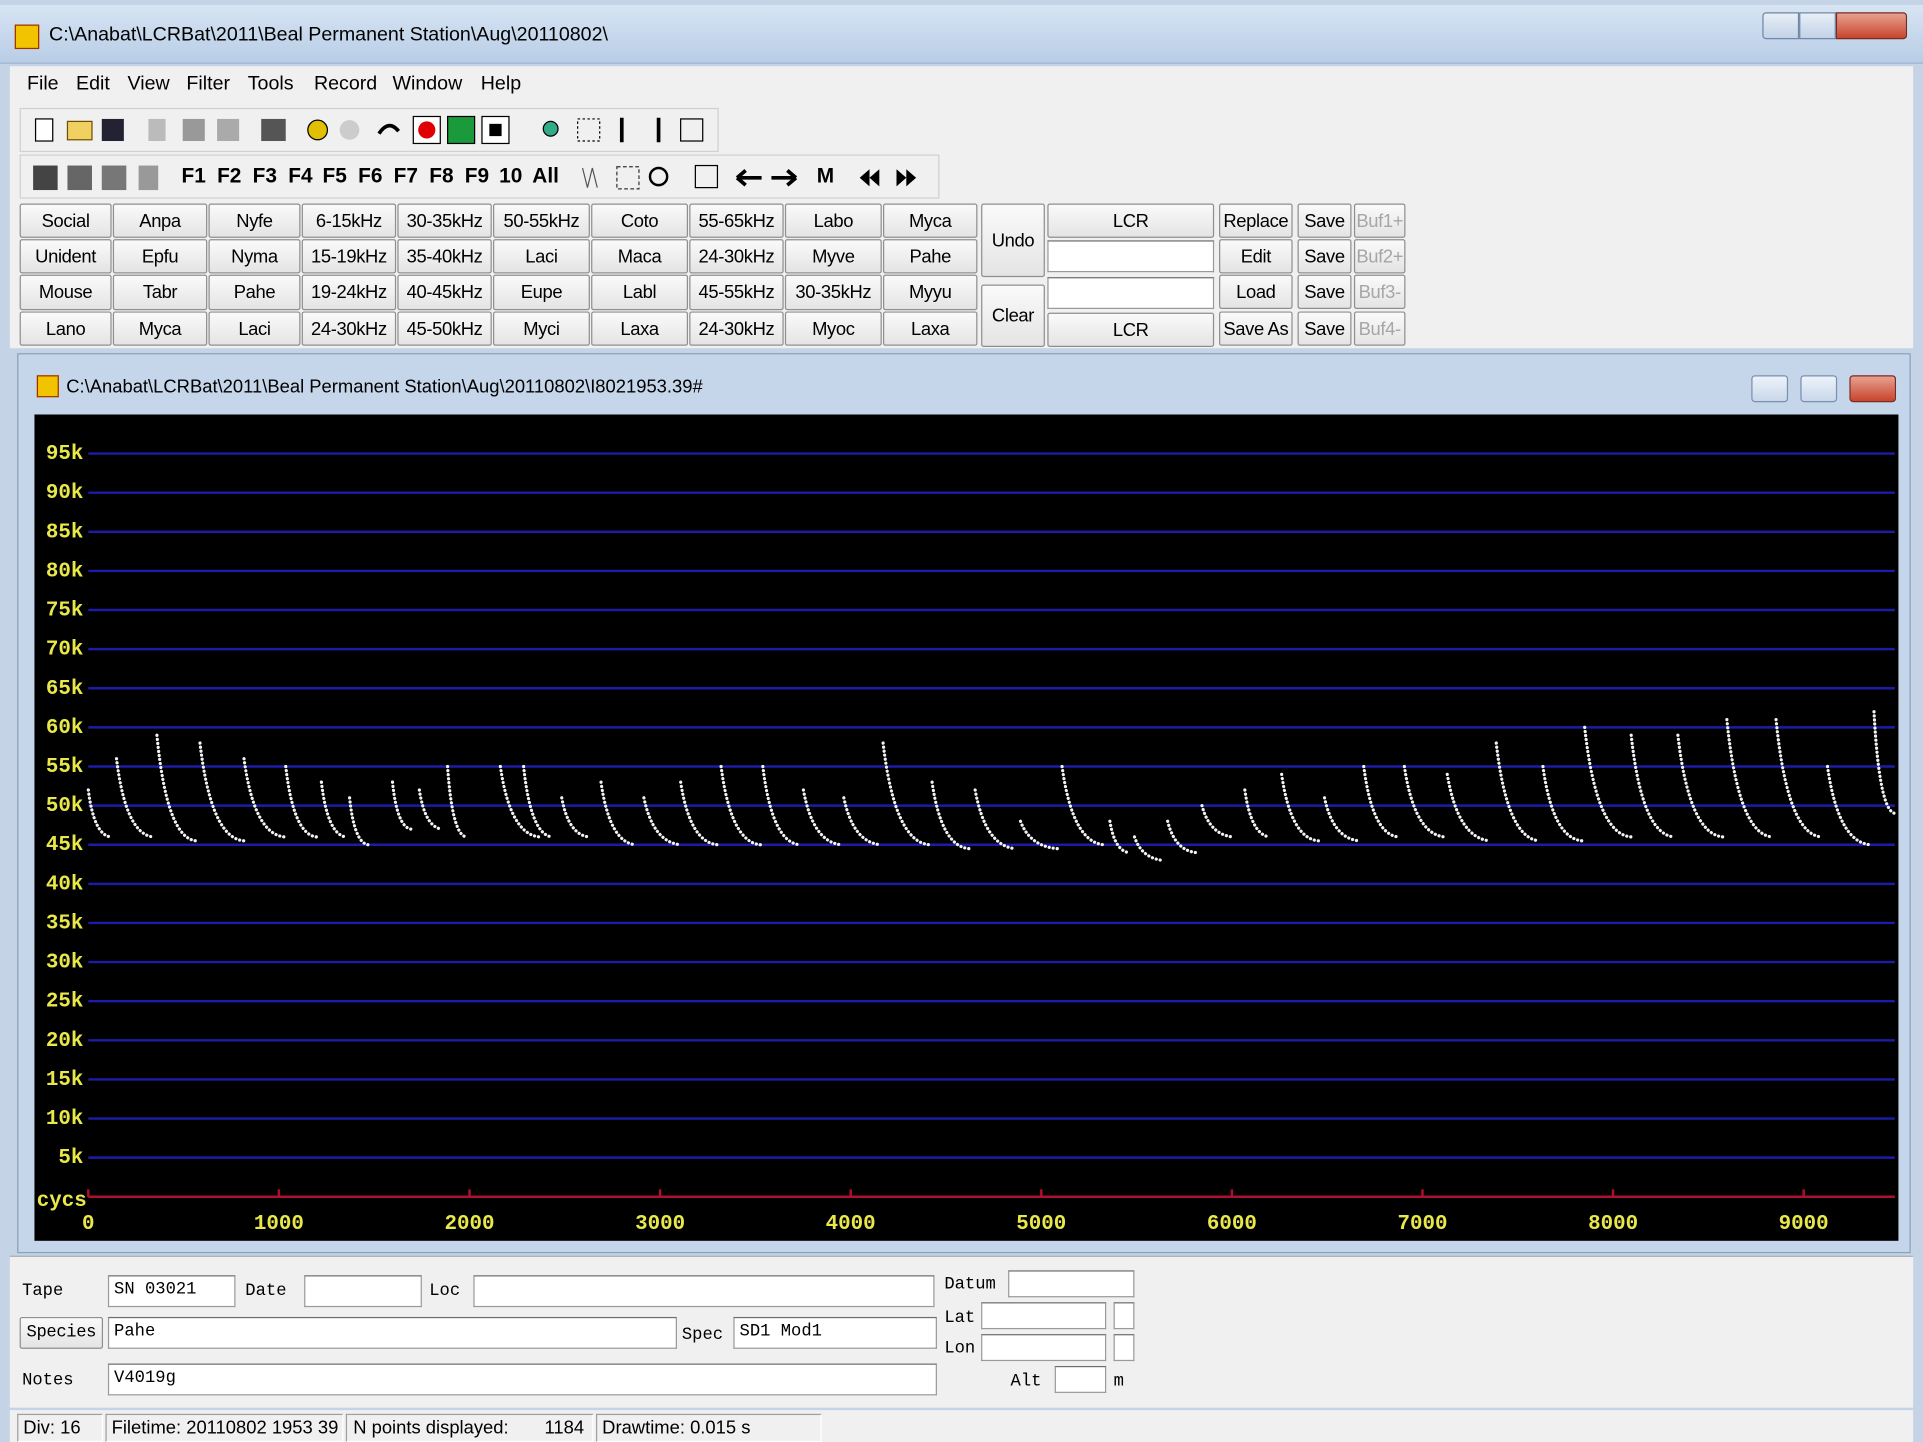 Image resolution: width=1923 pixels, height=1442 pixels. What do you see at coordinates (833, 328) in the screenshot?
I see `species-button: Myoc` at bounding box center [833, 328].